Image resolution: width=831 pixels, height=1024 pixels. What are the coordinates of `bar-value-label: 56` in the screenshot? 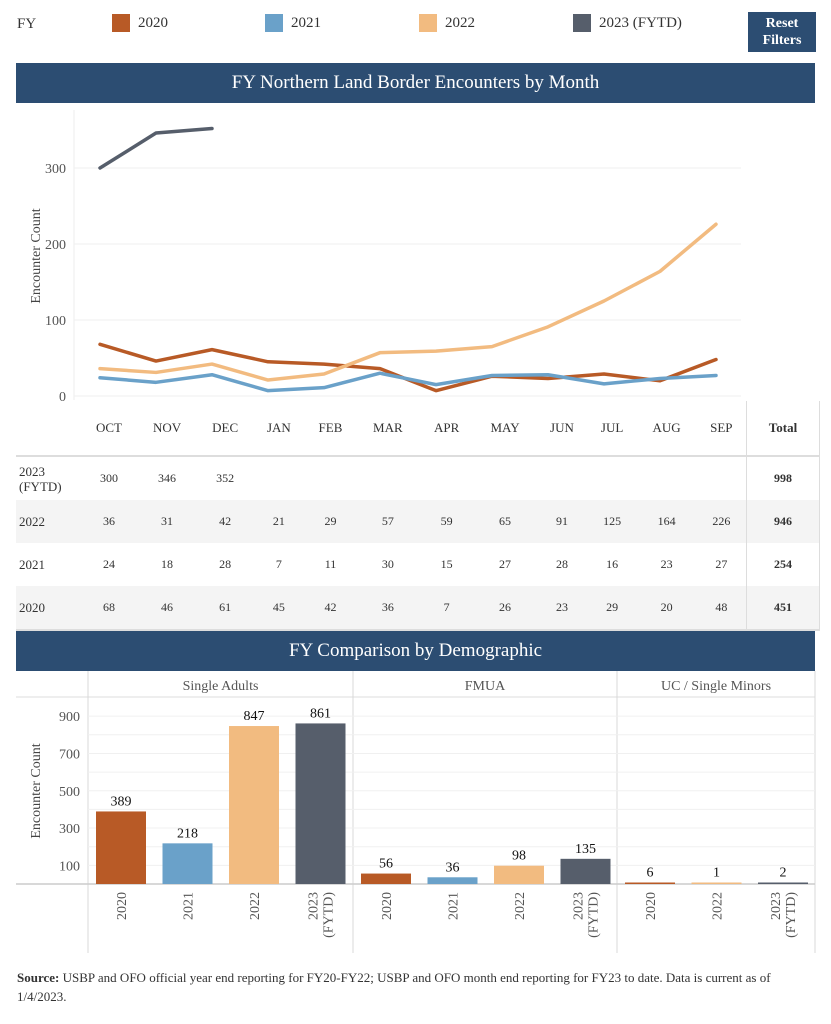 It's located at (386, 864).